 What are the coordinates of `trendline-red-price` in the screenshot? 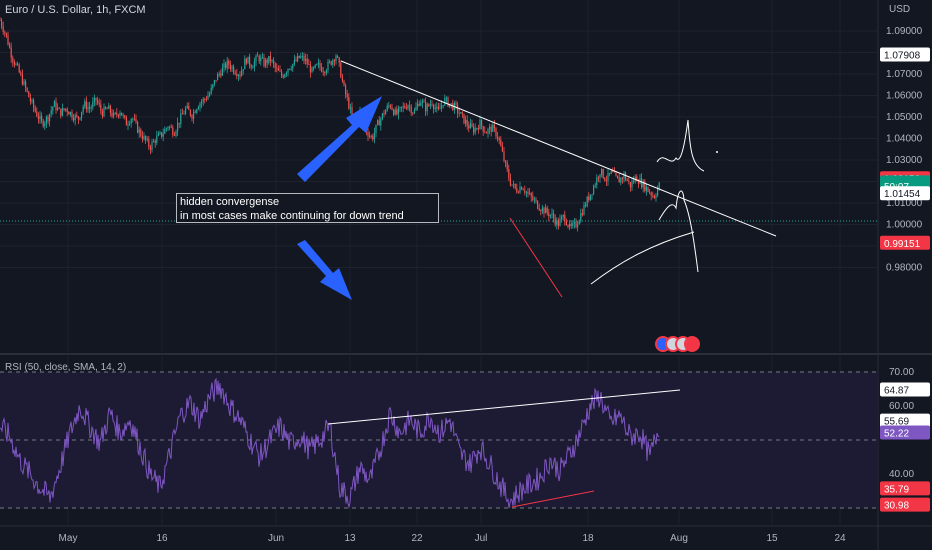 It's located at (536, 257).